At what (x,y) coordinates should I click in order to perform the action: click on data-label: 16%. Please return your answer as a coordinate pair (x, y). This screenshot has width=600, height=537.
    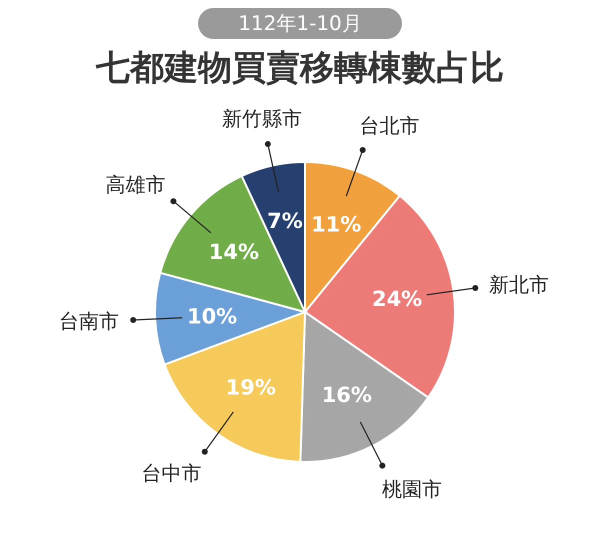
    Looking at the image, I should click on (347, 395).